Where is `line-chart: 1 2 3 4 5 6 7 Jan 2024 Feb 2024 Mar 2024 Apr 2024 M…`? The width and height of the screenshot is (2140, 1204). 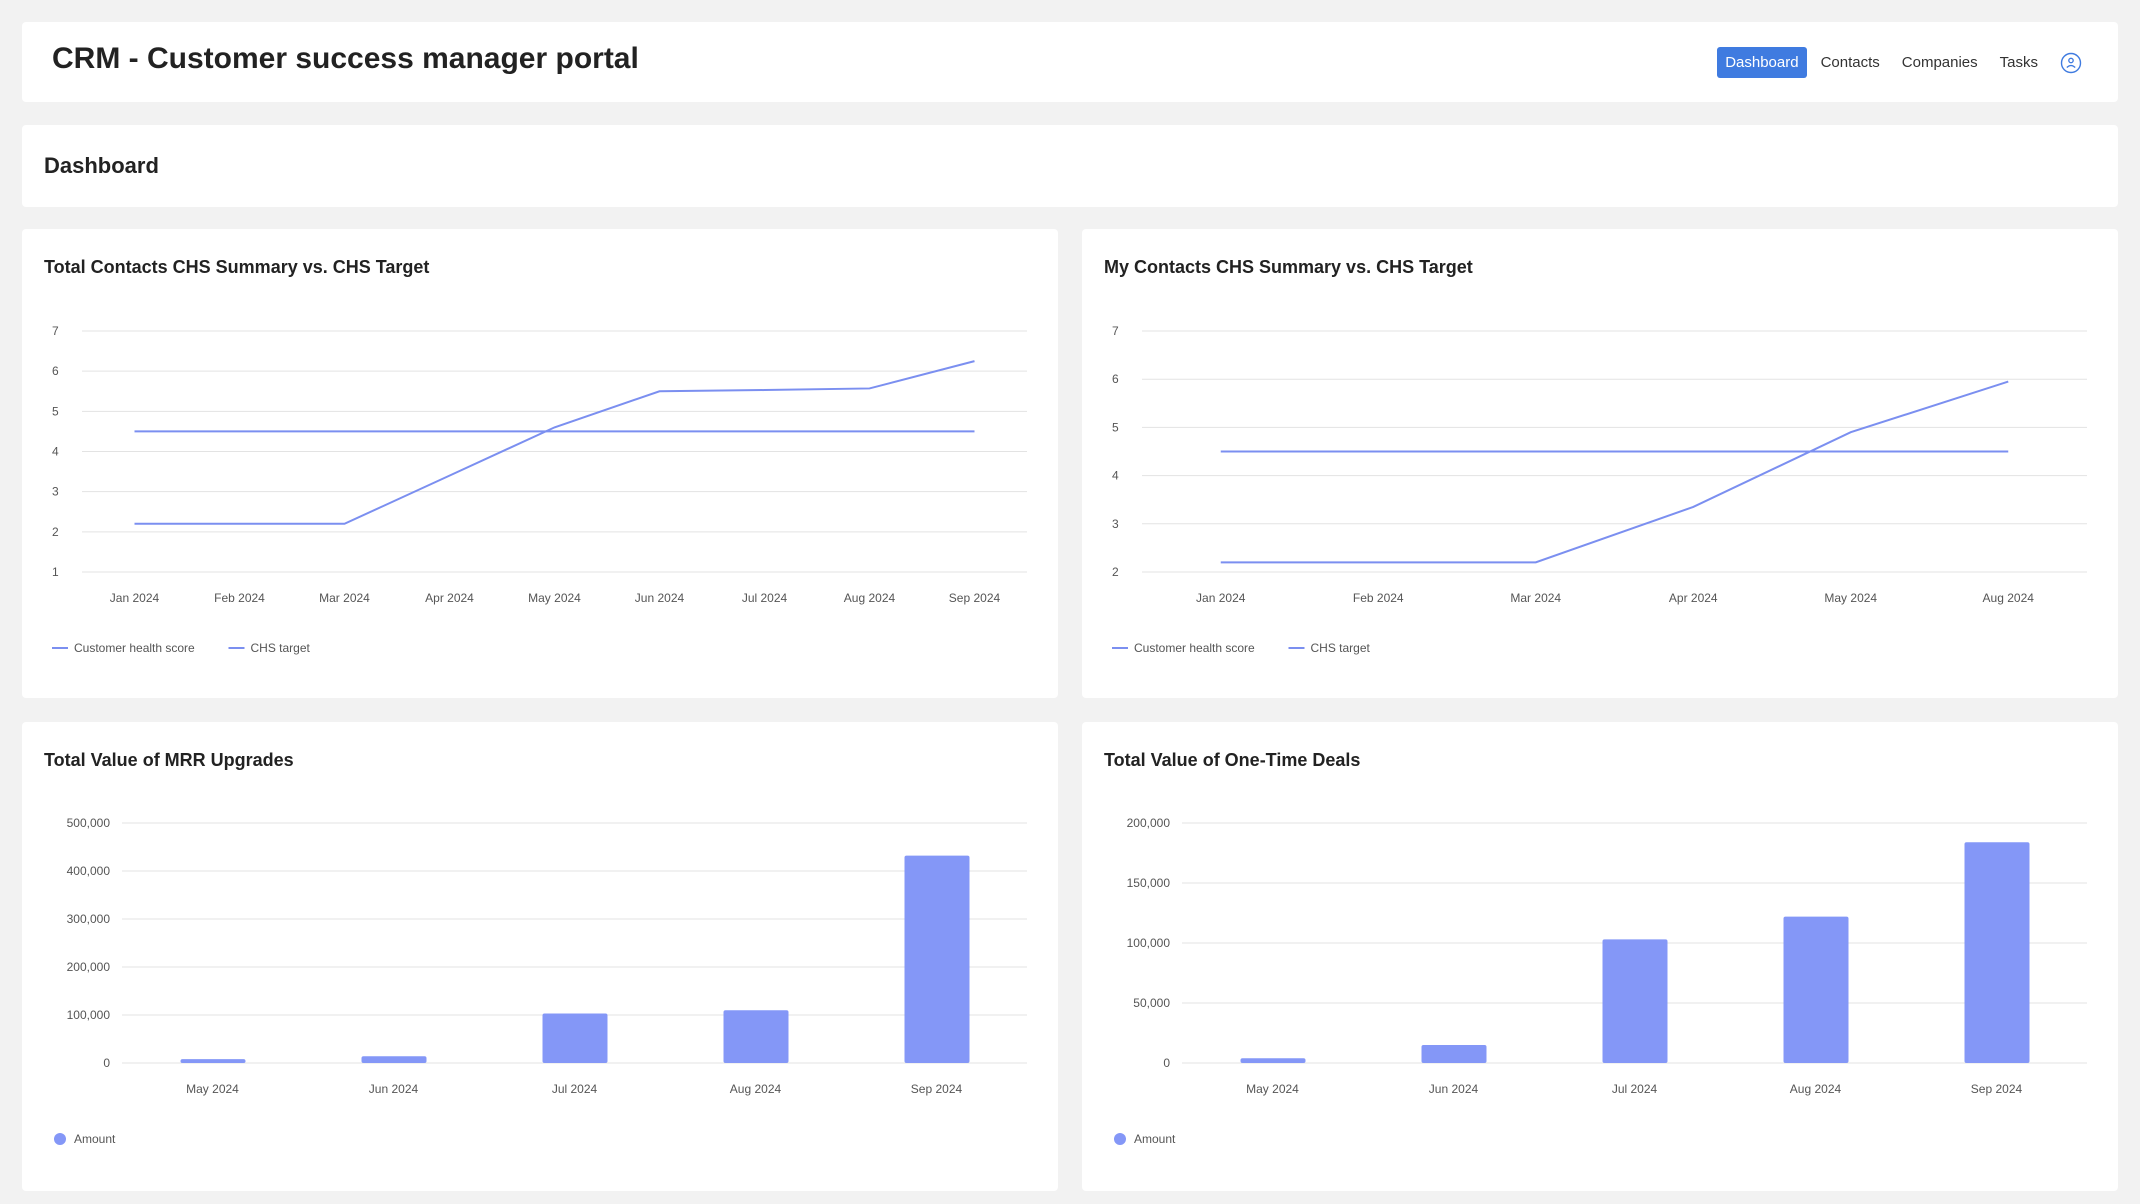
line-chart: 1 2 3 4 5 6 7 Jan 2024 Feb 2024 Mar 2024 Apr 2024 M… is located at coordinates (539, 489).